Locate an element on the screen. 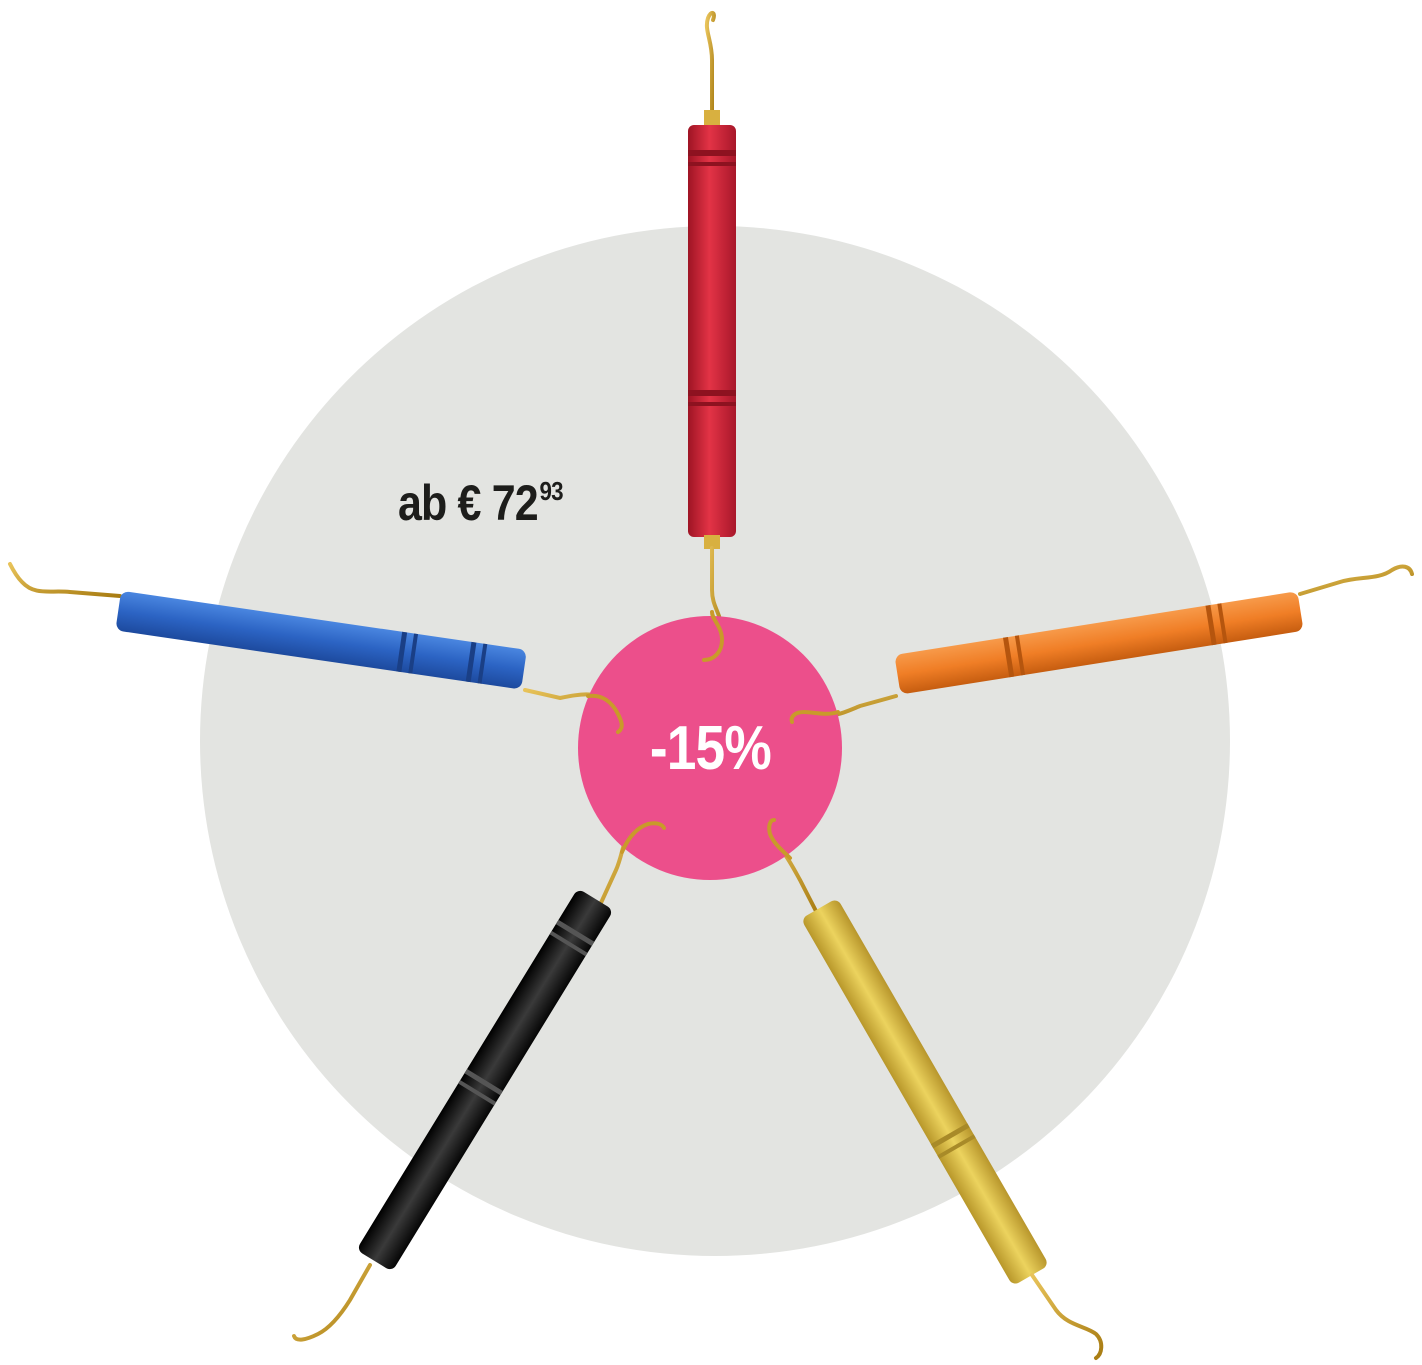 The height and width of the screenshot is (1365, 1422). blue-instrument-handle is located at coordinates (321, 640).